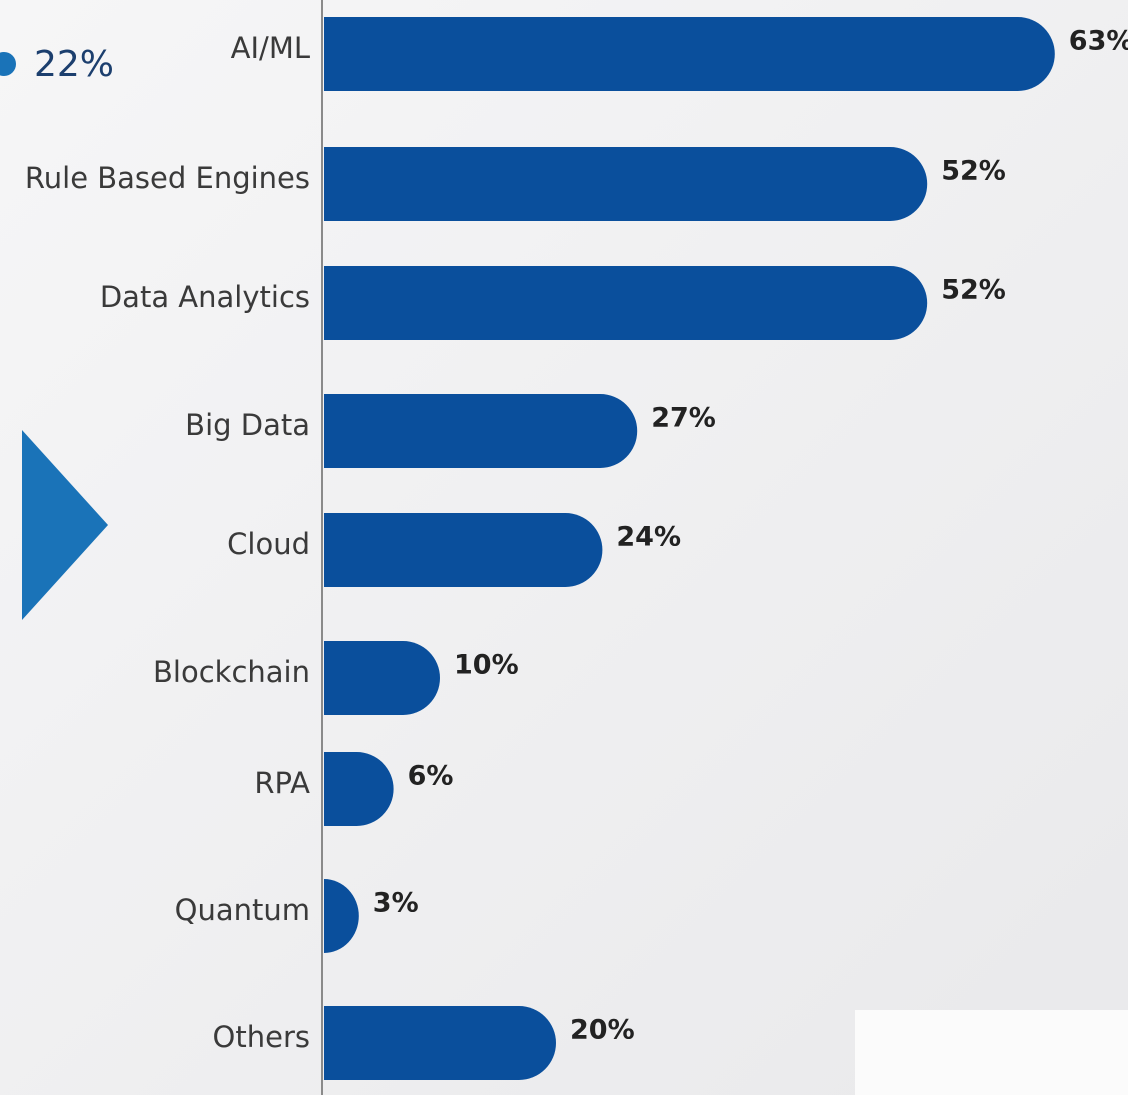  I want to click on value-label: 20%, so click(602, 1030).